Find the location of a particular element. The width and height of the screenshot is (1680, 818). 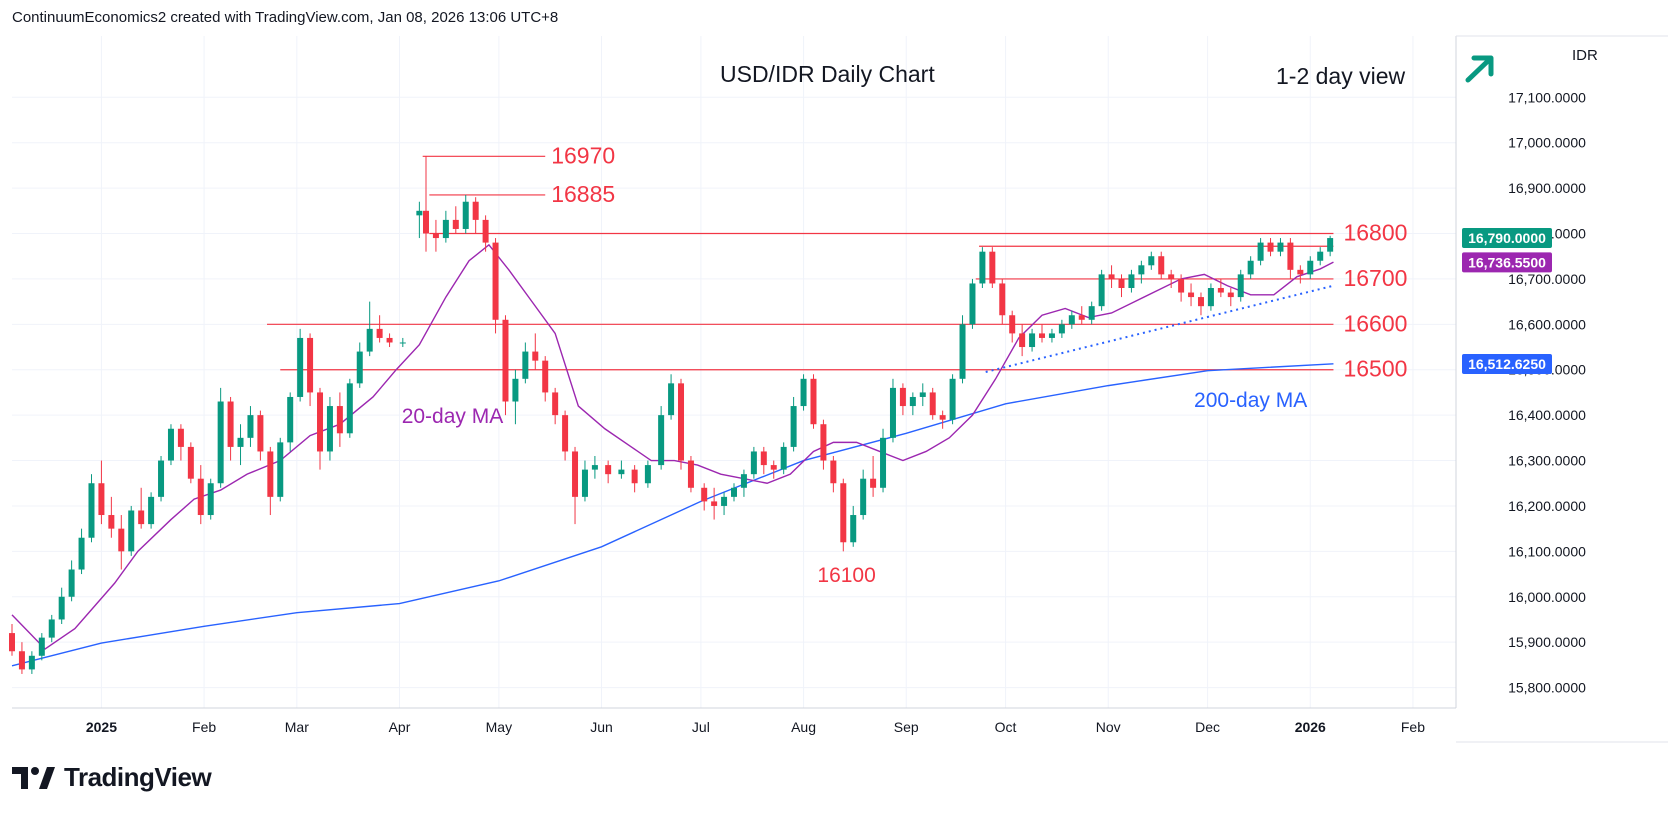

trendline-layer is located at coordinates (1159, 328).